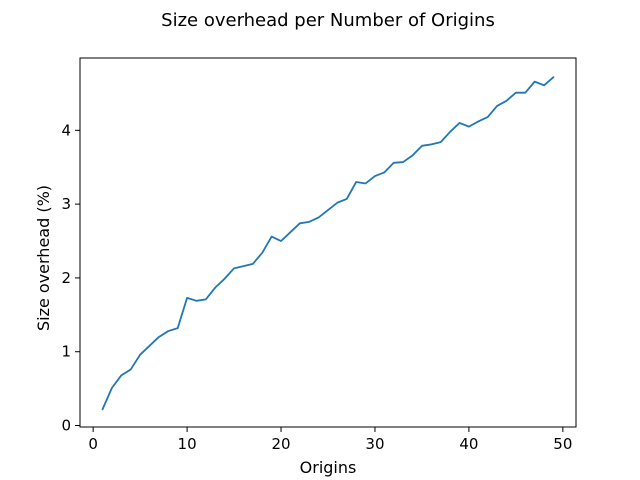 The image size is (640, 480). Describe the element at coordinates (328, 467) in the screenshot. I see `x-axis-label: Origins` at that location.